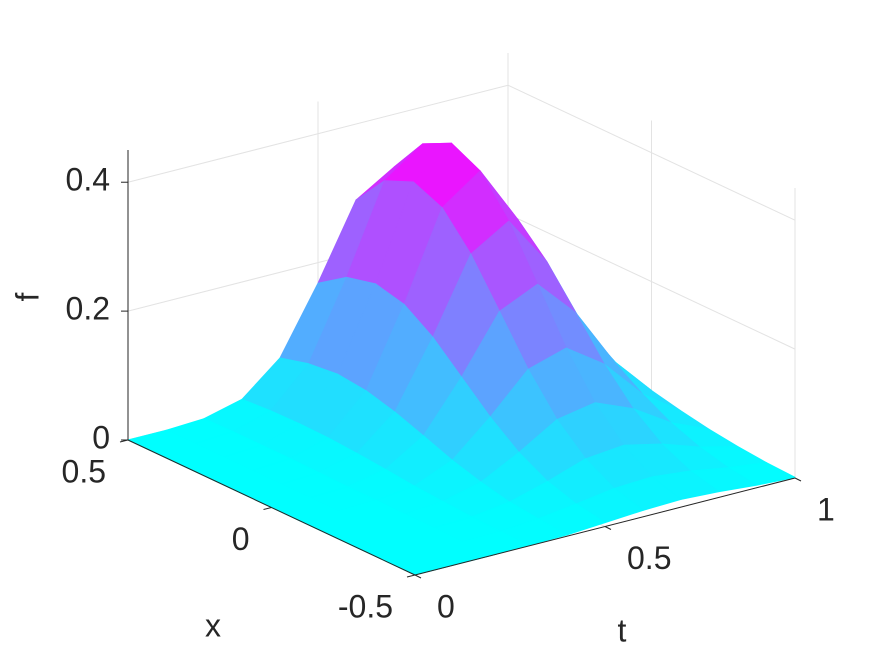 The image size is (875, 656). Describe the element at coordinates (27, 296) in the screenshot. I see `f-axis-label: f` at that location.